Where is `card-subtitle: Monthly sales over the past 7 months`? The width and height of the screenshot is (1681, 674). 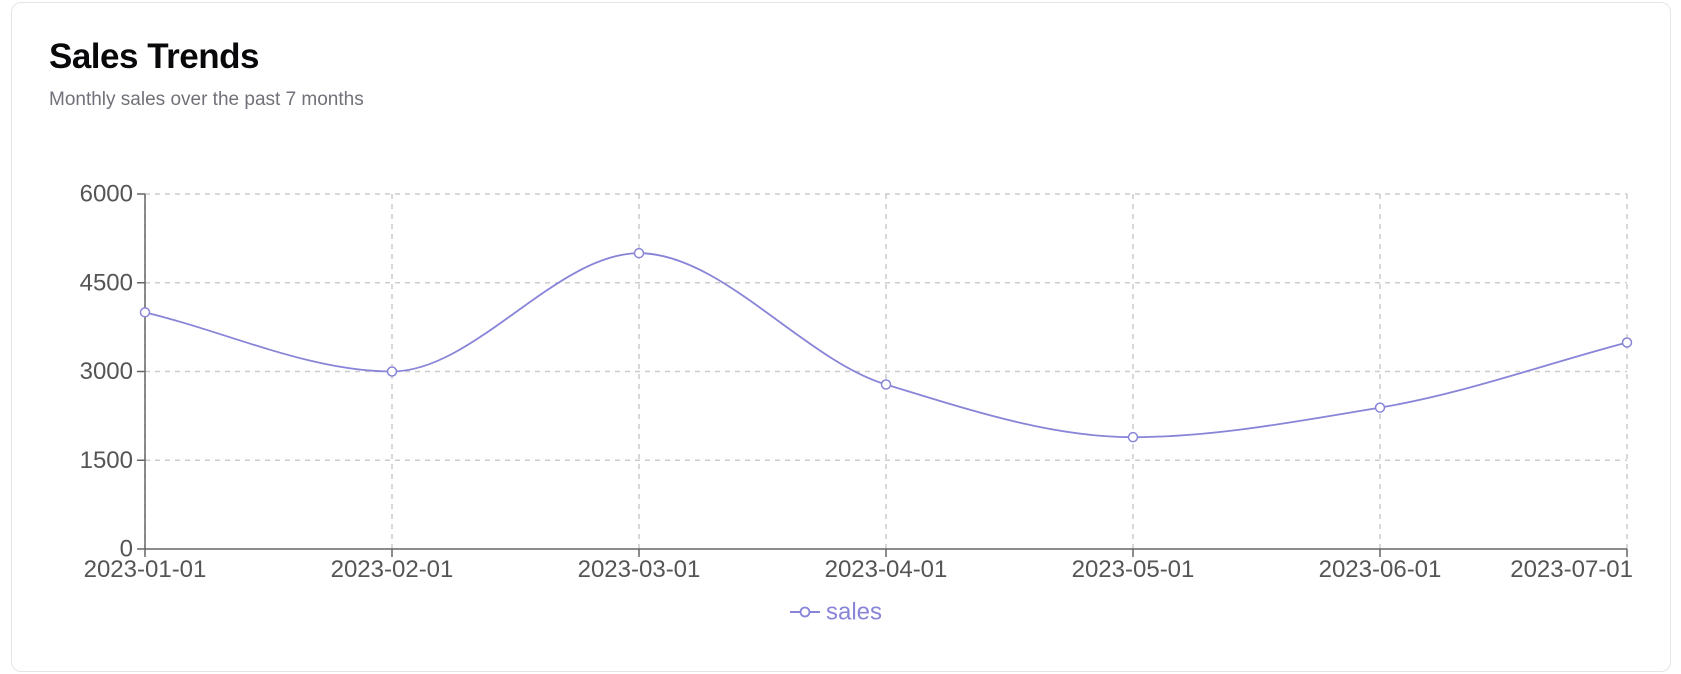 card-subtitle: Monthly sales over the past 7 months is located at coordinates (206, 99).